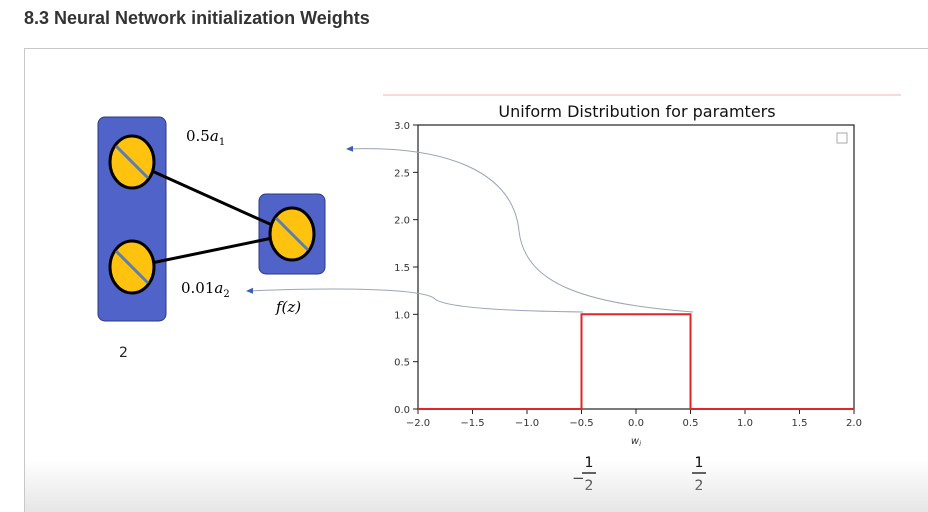 The height and width of the screenshot is (512, 928). What do you see at coordinates (699, 474) in the screenshot?
I see `fraction-pos-half: 1 2` at bounding box center [699, 474].